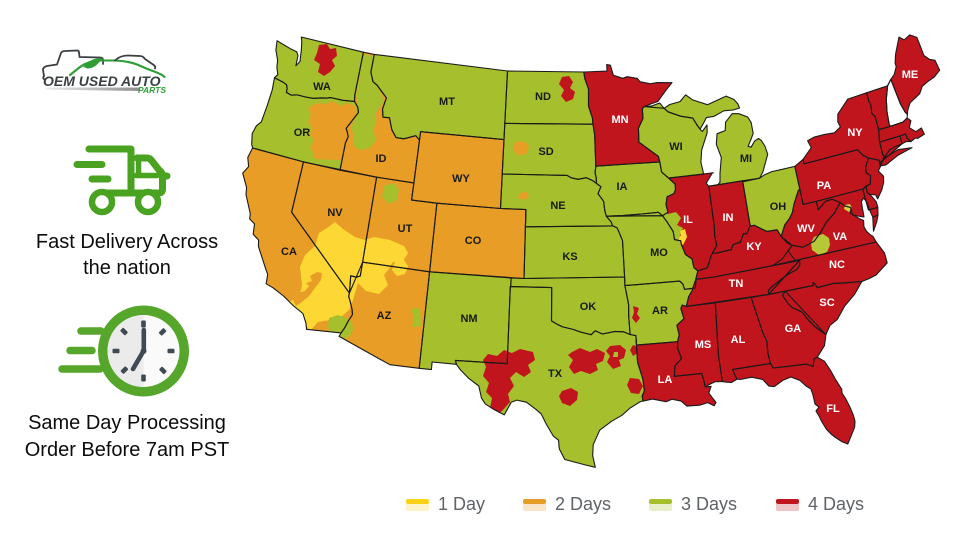 Image resolution: width=960 pixels, height=540 pixels. Describe the element at coordinates (806, 229) in the screenshot. I see `svg-text: WV` at that location.